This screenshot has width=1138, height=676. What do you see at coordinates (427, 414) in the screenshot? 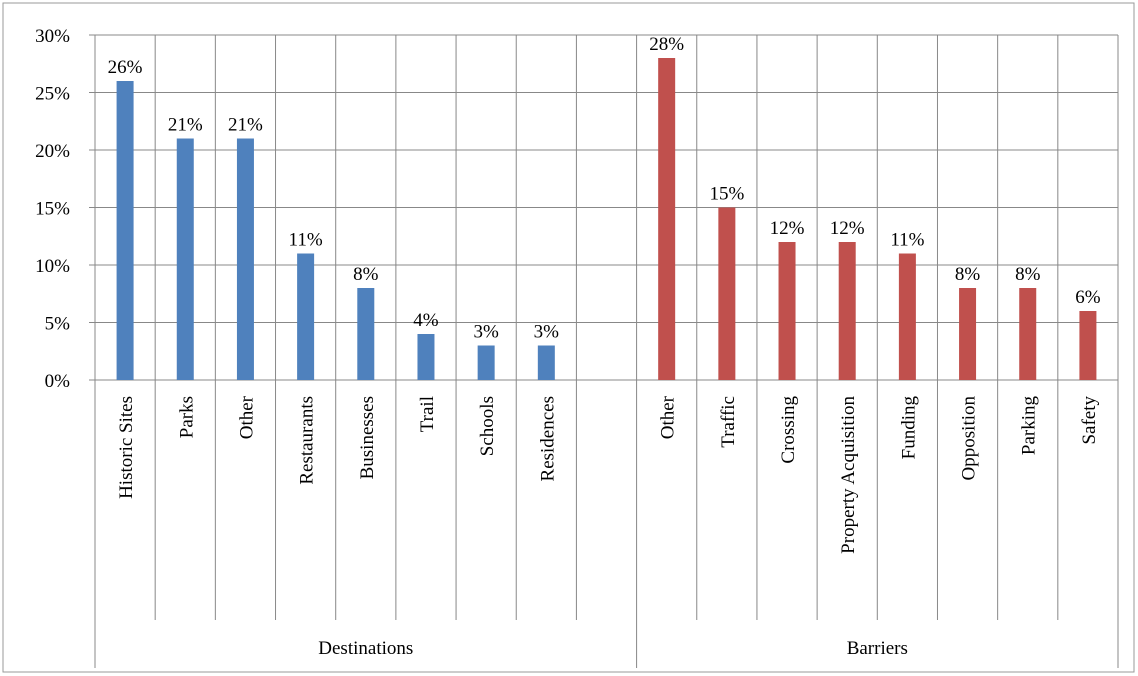
I see `category-label: Trail` at bounding box center [427, 414].